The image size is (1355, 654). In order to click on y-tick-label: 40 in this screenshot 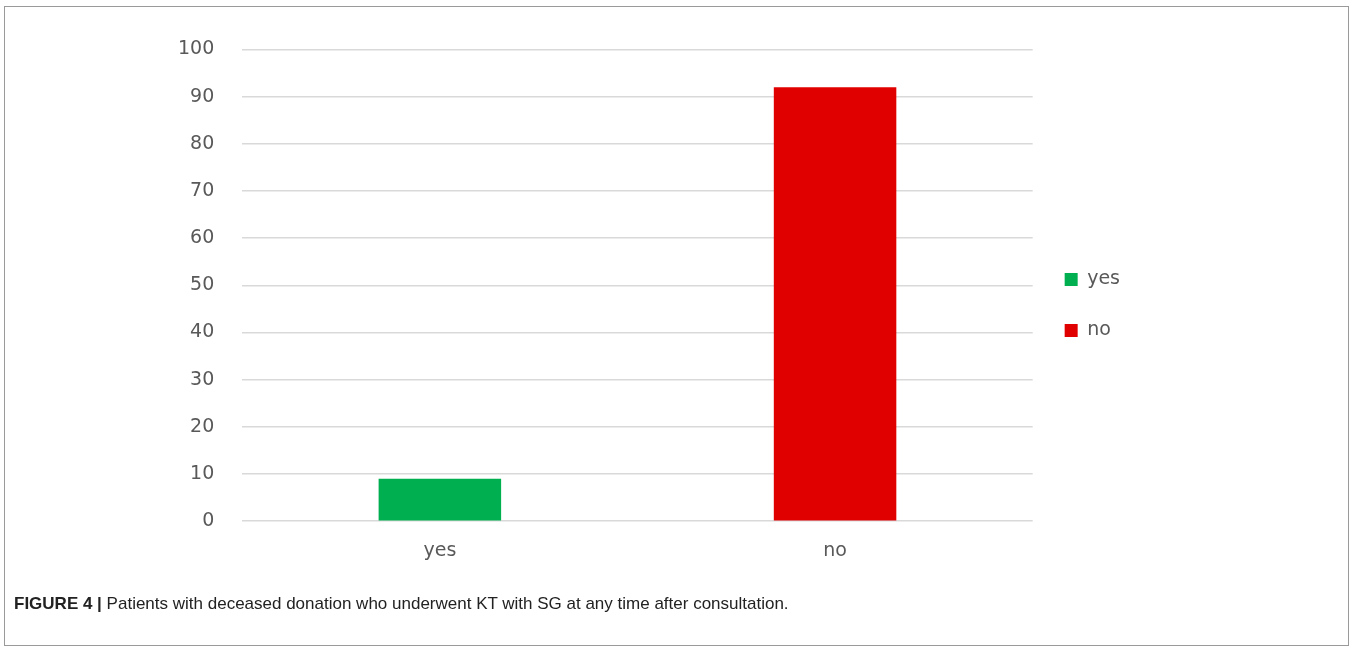, I will do `click(202, 330)`.